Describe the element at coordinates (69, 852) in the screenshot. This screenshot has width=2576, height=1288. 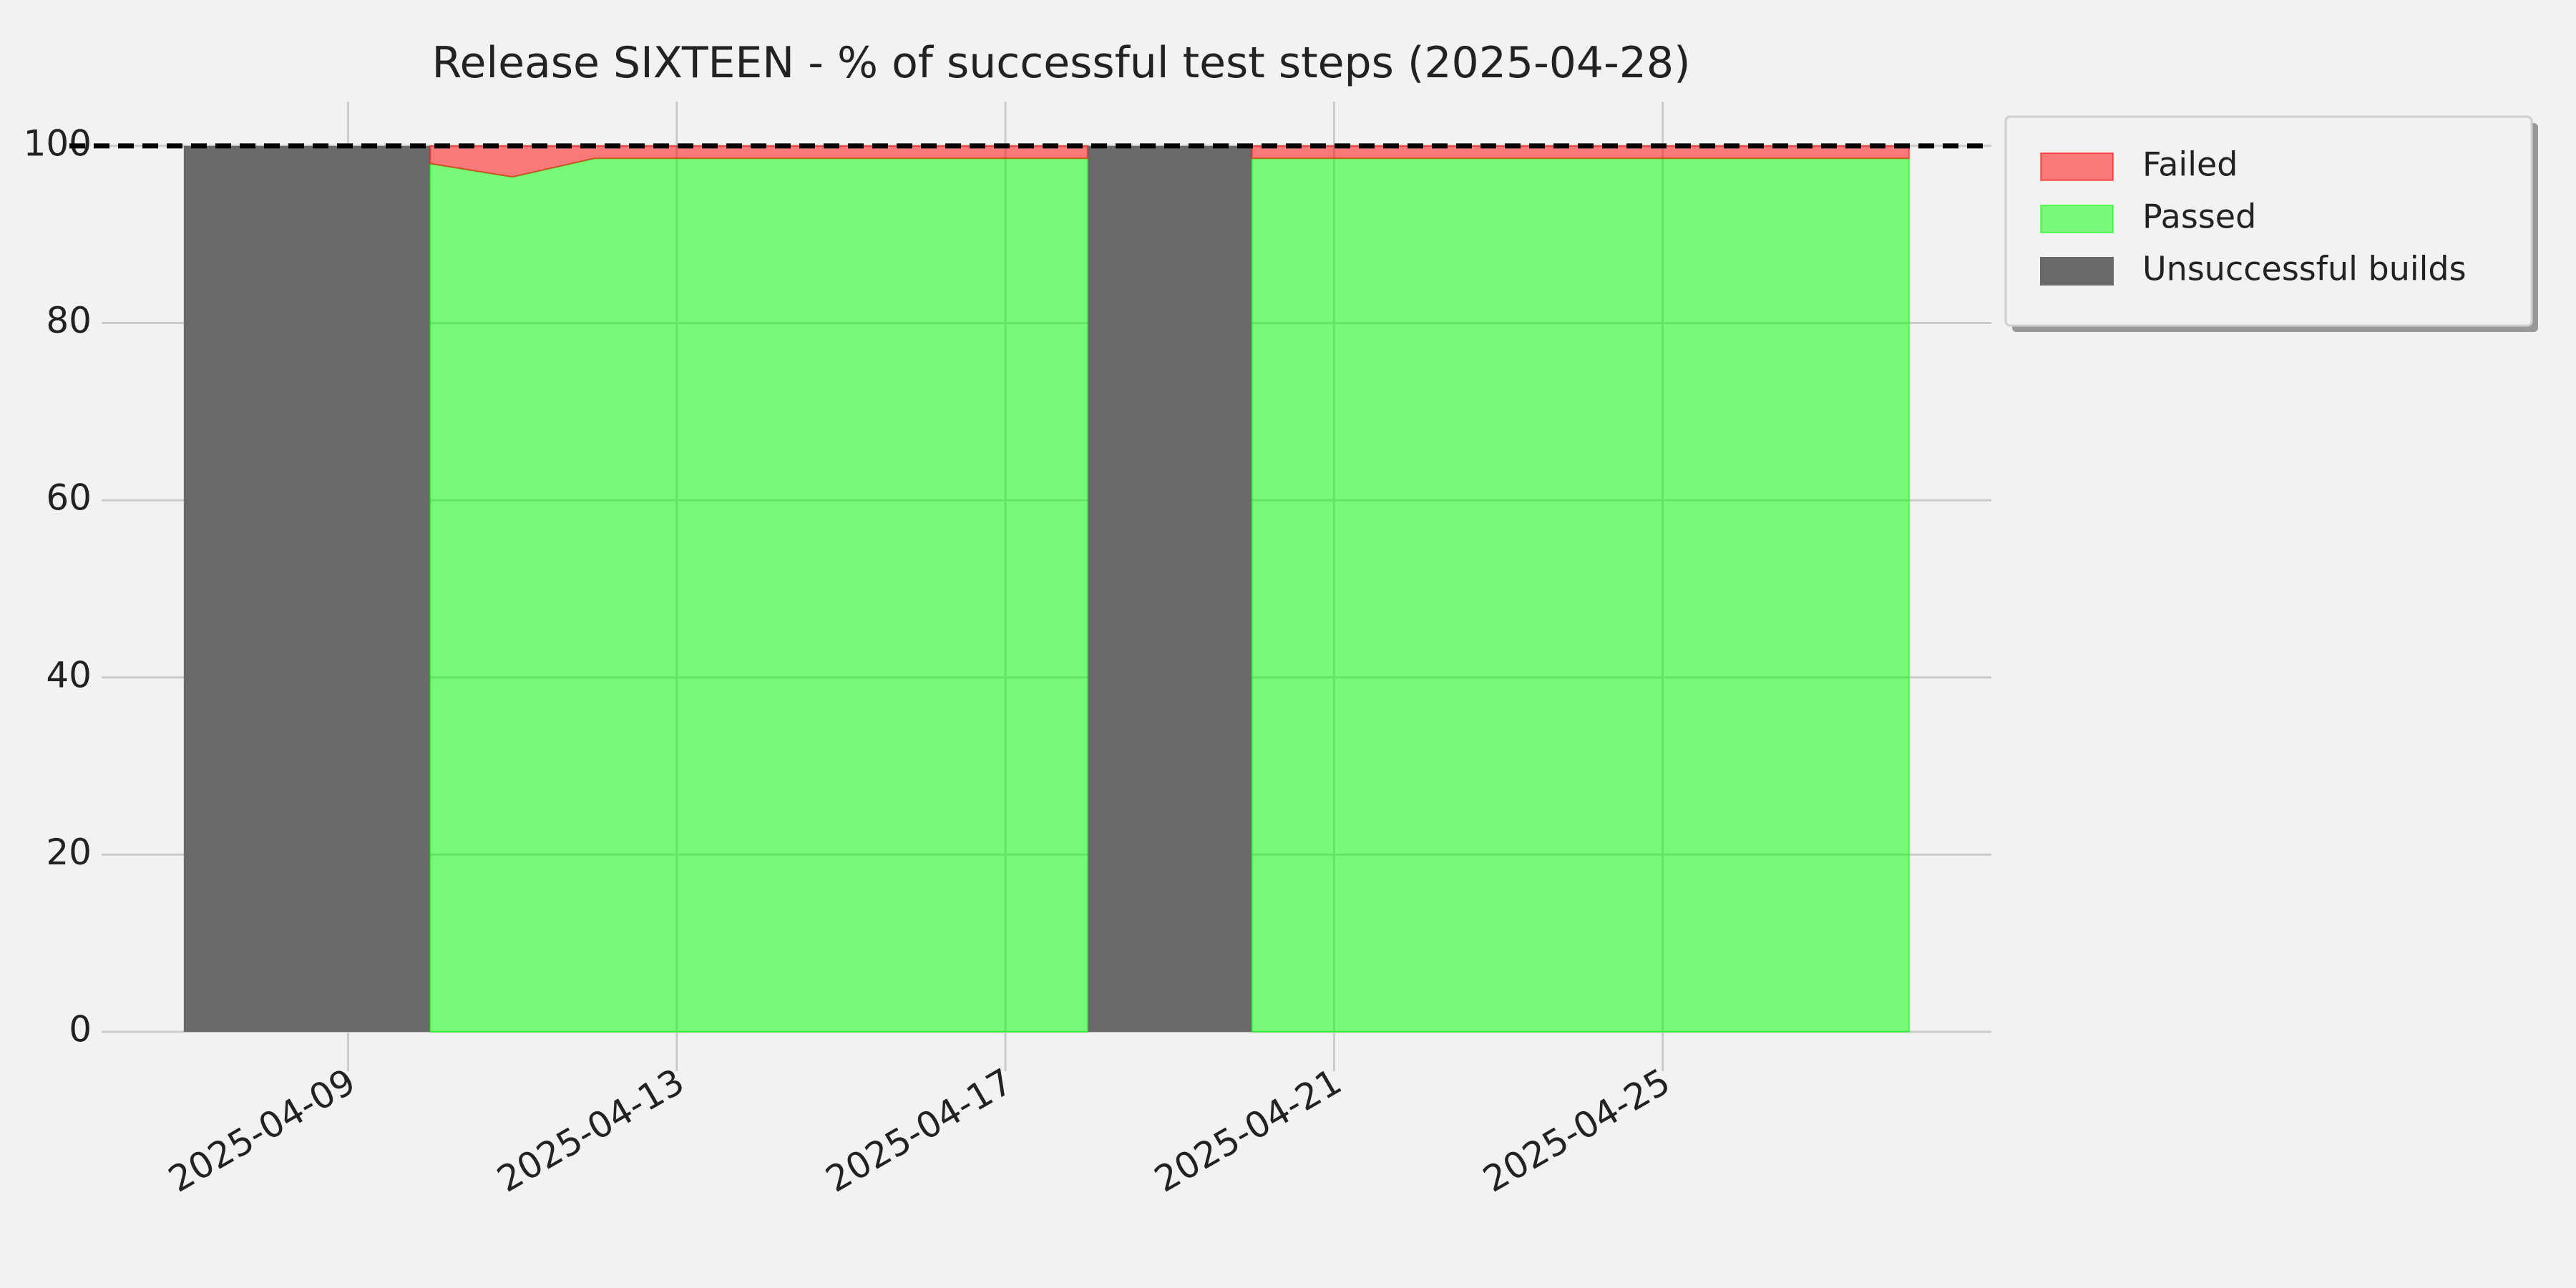
I see `y-tick-label: 20` at that location.